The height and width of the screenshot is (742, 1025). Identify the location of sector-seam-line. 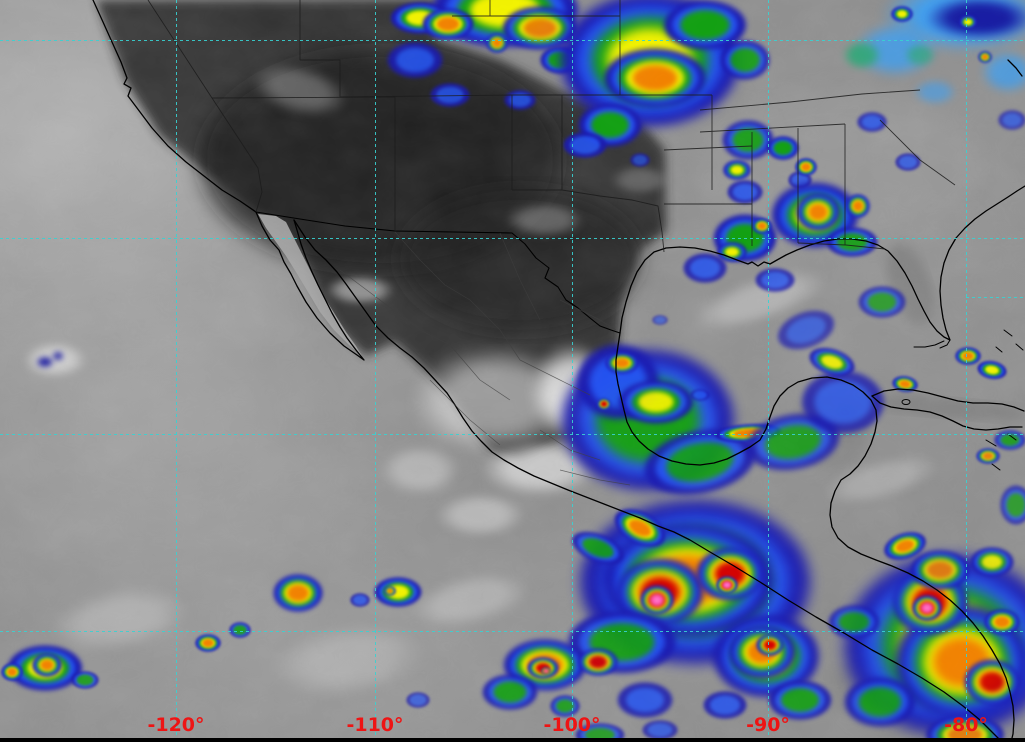
(995, 297).